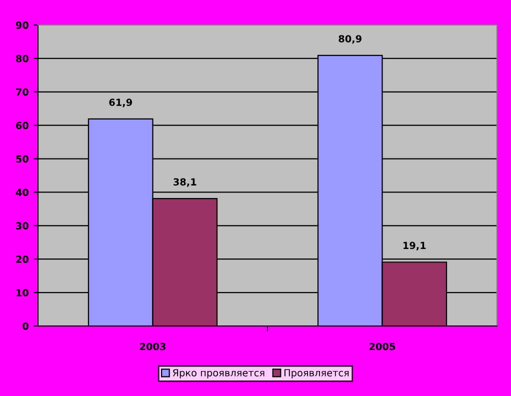 This screenshot has height=396, width=511. Describe the element at coordinates (22, 92) in the screenshot. I see `y-tick-label: 70` at that location.